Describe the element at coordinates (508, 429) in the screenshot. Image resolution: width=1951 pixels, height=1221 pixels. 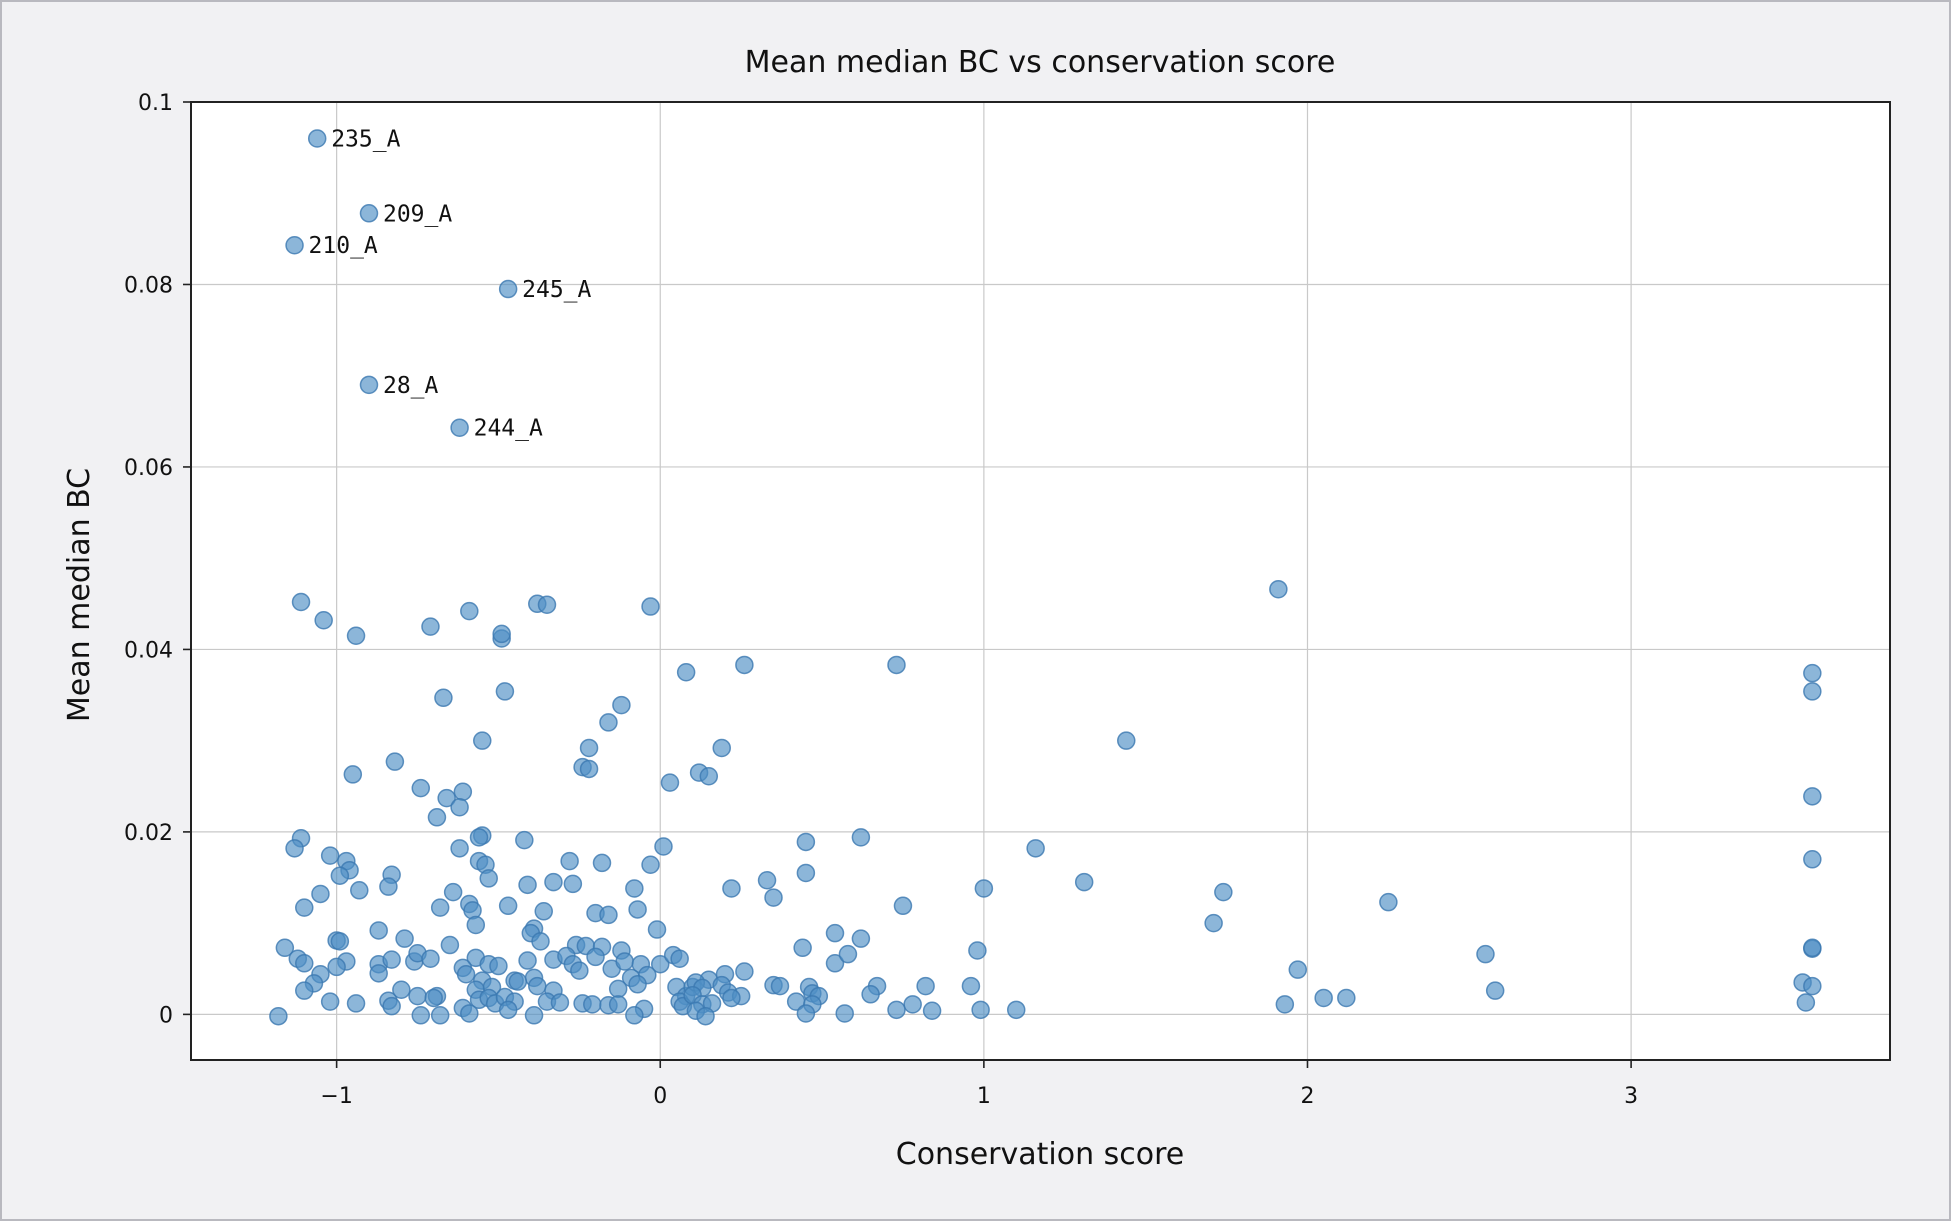
I see `point-label: 244_A` at that location.